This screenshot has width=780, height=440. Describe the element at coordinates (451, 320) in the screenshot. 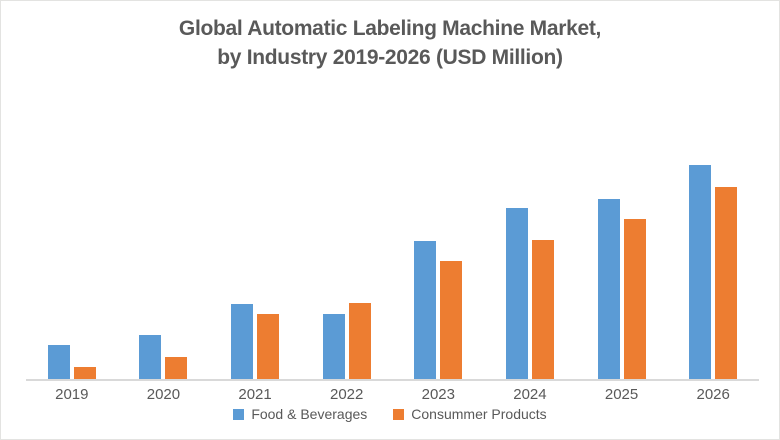

I see `bar-consummer-products-2023` at that location.